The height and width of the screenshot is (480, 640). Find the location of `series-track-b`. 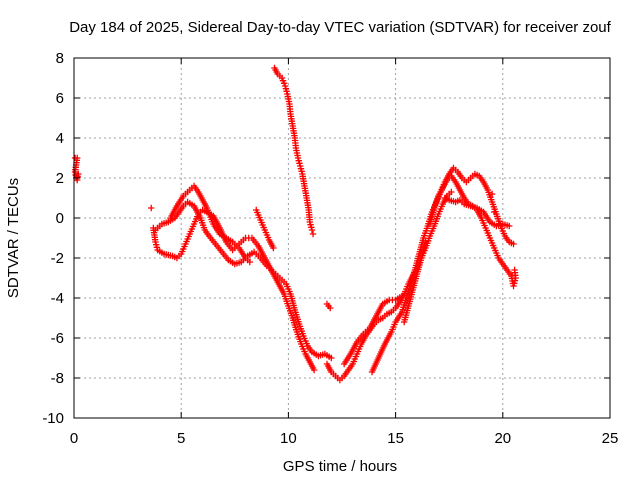

series-track-b is located at coordinates (232, 289).